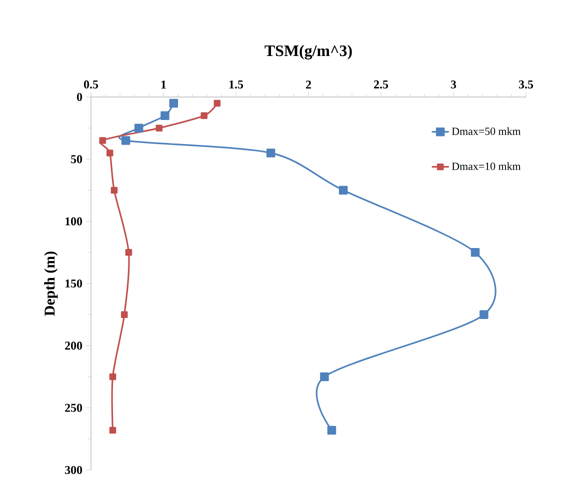 The width and height of the screenshot is (581, 493). I want to click on y-tick-label: 250, so click(73, 408).